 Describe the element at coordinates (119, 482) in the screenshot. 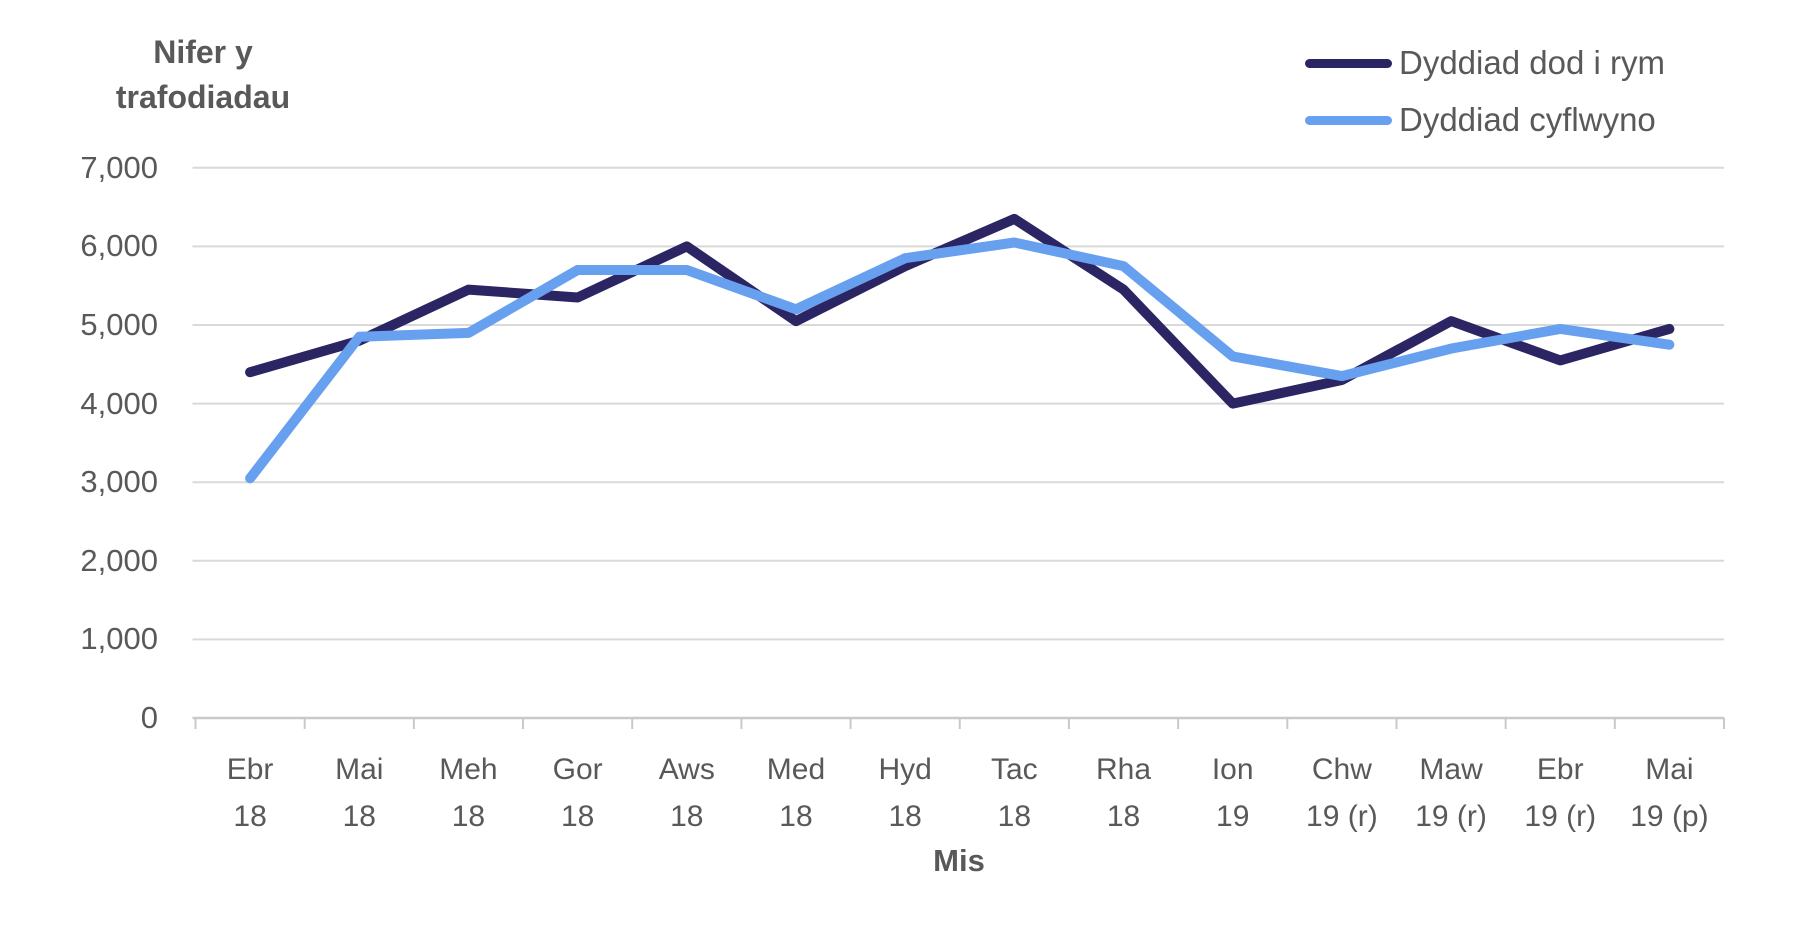

I see `y-tick-label: 3,000` at that location.